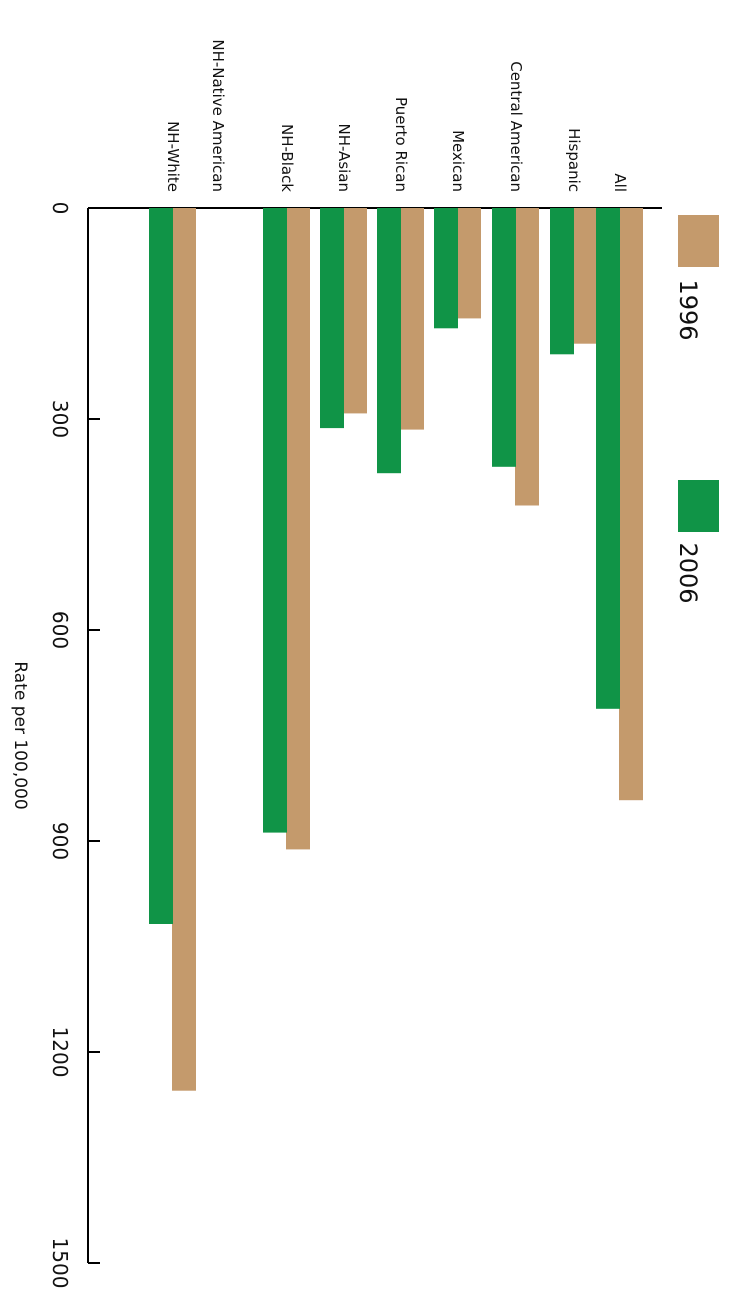 The width and height of the screenshot is (730, 1312). What do you see at coordinates (412, 319) in the screenshot?
I see `bar-1996-puerto-rican` at bounding box center [412, 319].